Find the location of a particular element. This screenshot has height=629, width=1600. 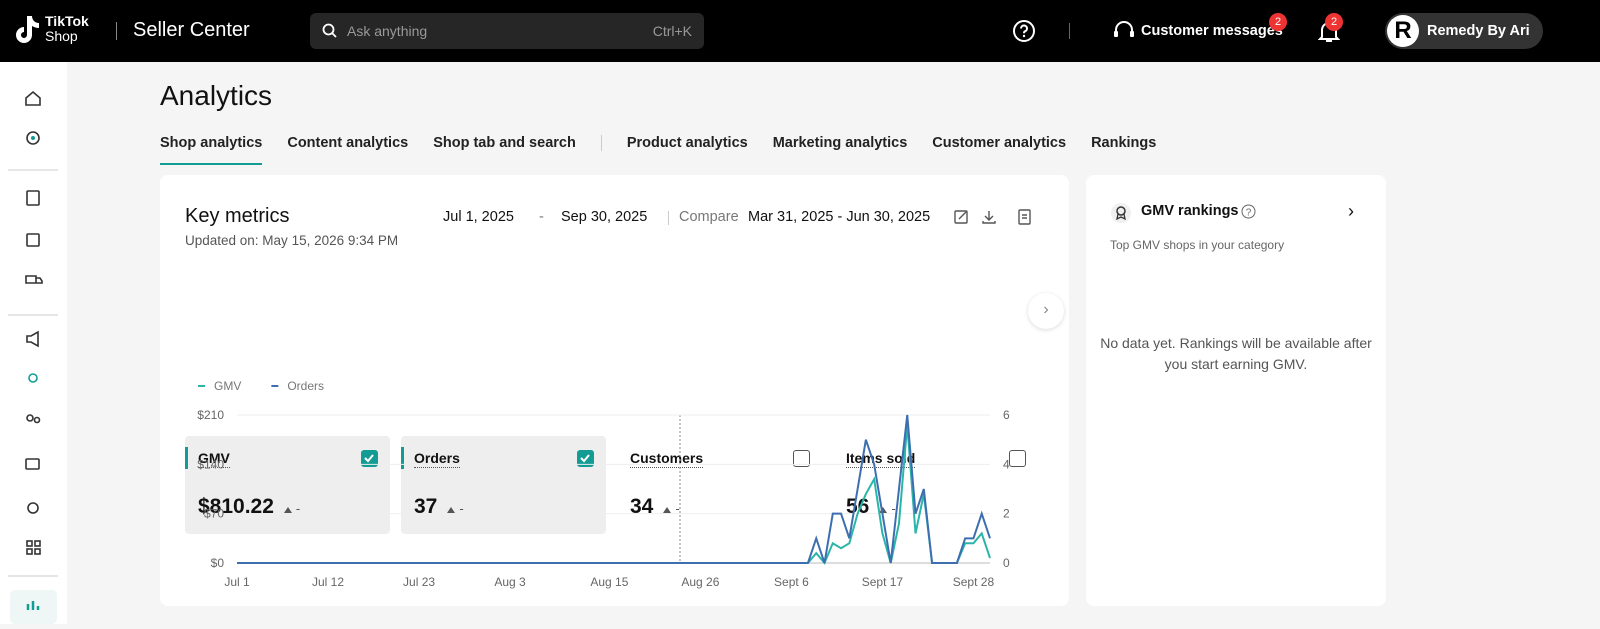

x-tick-label: Sept 6 is located at coordinates (791, 582).